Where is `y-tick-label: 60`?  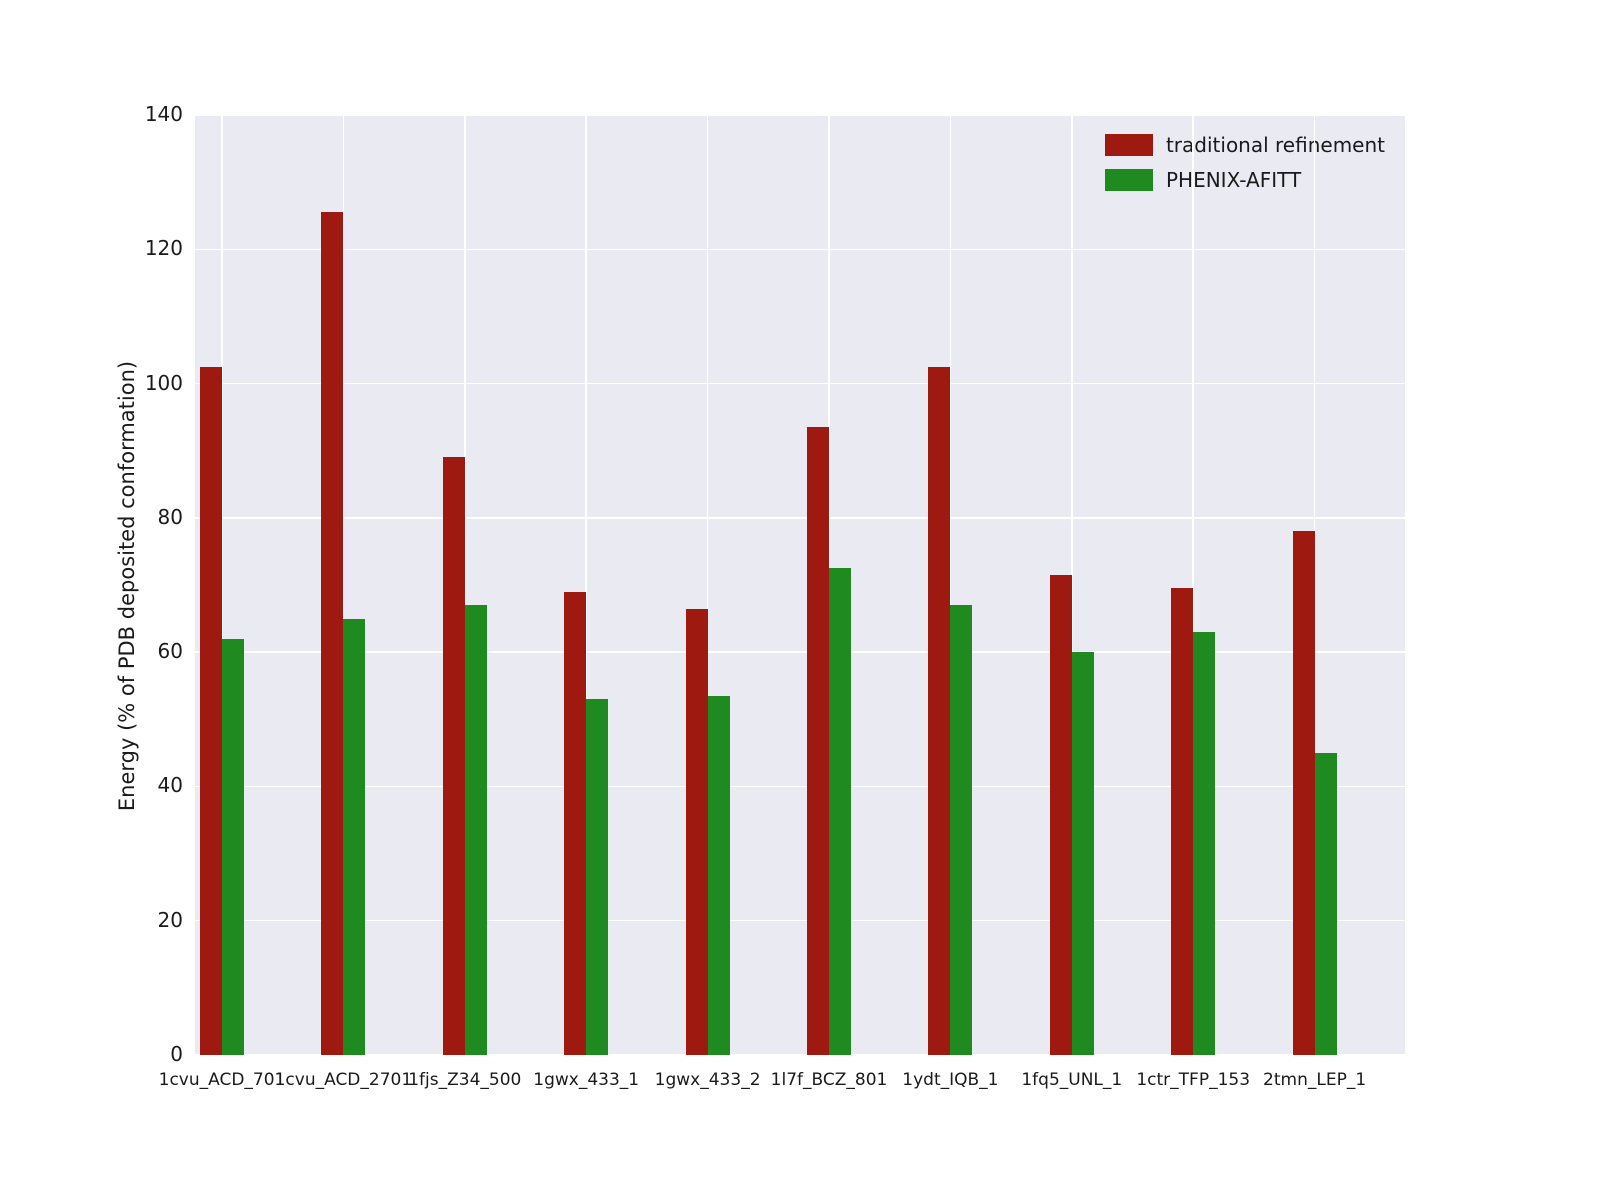
y-tick-label: 60 is located at coordinates (170, 651).